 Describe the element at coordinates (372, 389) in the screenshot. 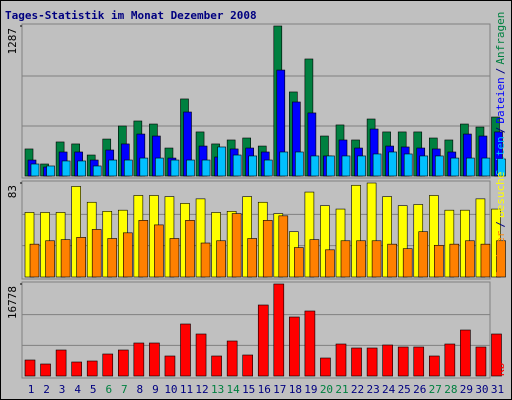

I see `x-tick-label: 23` at that location.